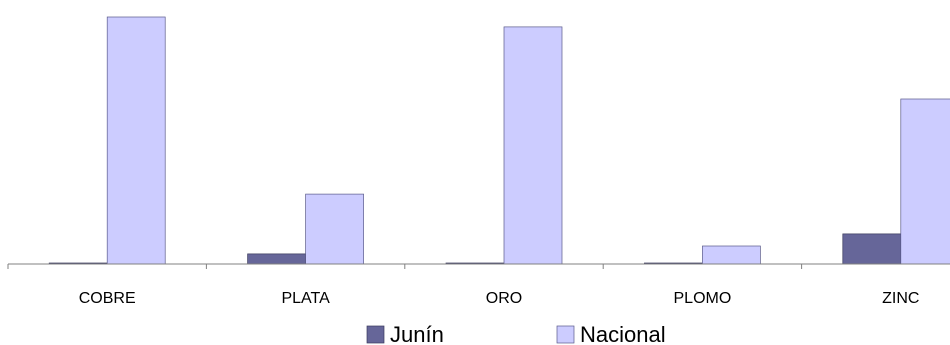  What do you see at coordinates (504, 298) in the screenshot?
I see `x-tick-label-oro: ORO` at bounding box center [504, 298].